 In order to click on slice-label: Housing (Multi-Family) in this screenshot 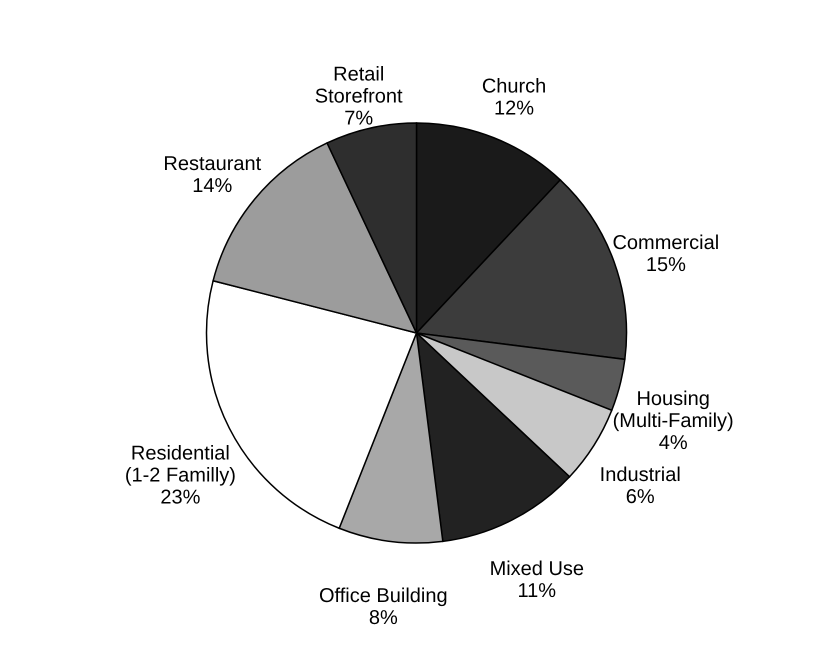, I will do `click(673, 410)`.